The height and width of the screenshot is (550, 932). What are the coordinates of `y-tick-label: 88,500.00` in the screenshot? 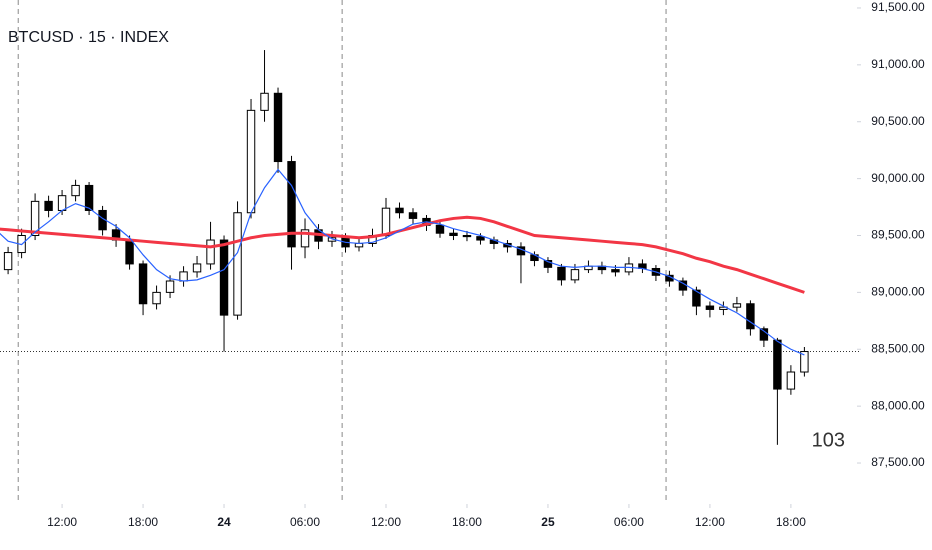 It's located at (898, 348).